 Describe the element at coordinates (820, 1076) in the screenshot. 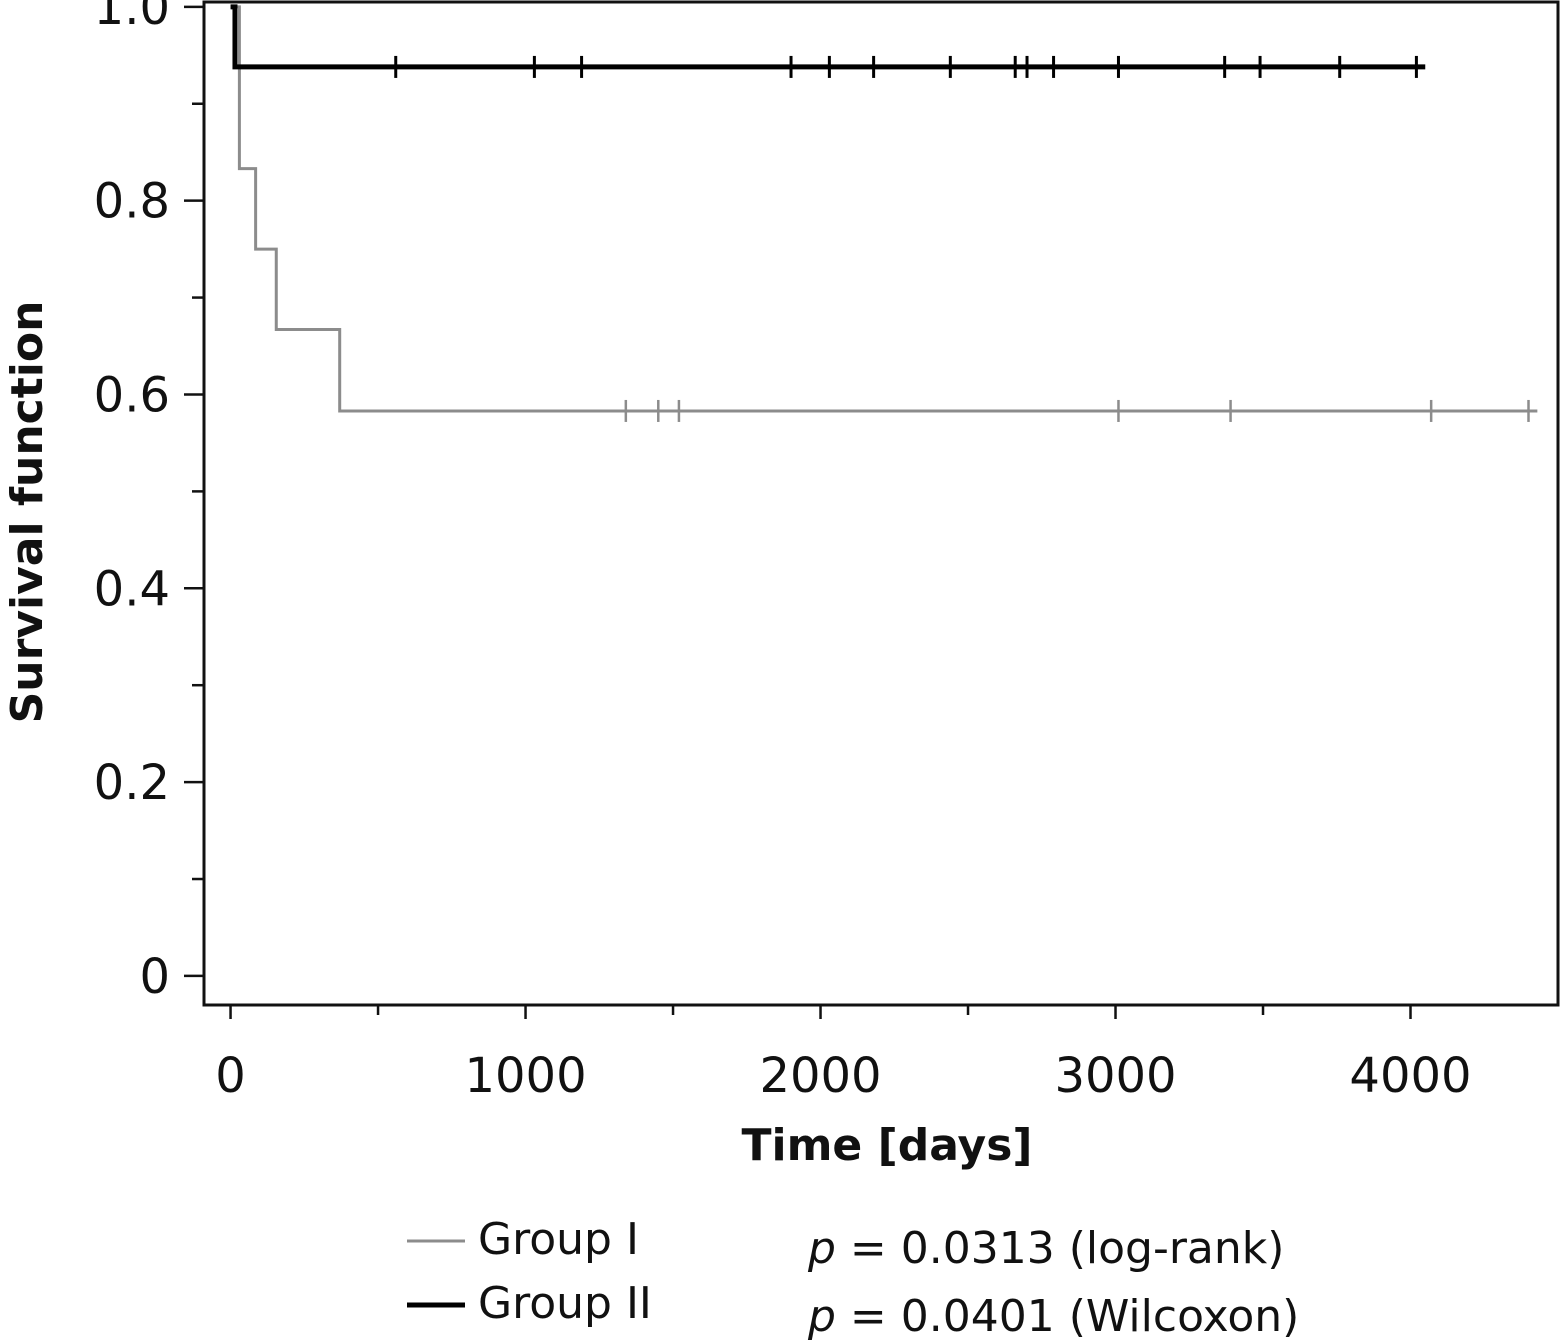

I see `x-tick-label: 2000` at that location.